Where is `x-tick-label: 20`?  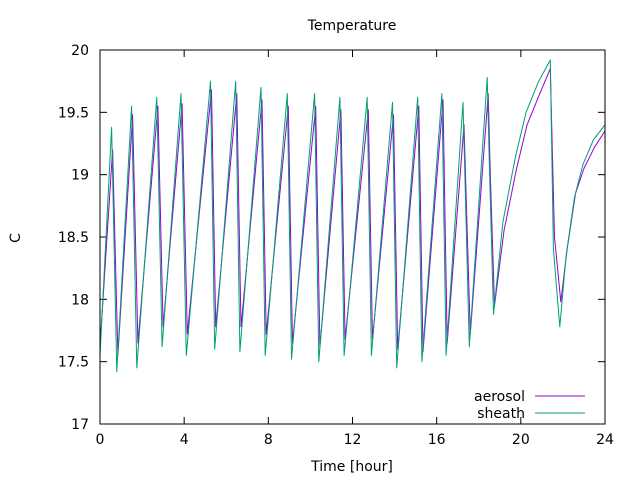
x-tick-label: 20 is located at coordinates (521, 440).